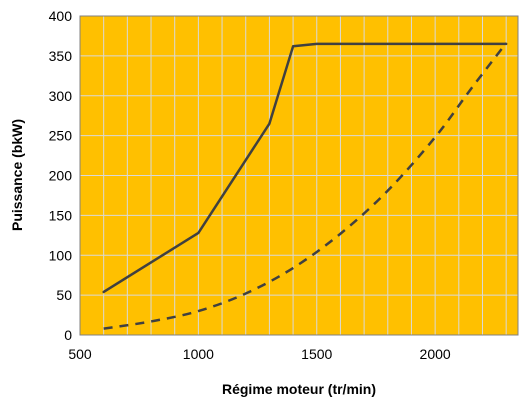  What do you see at coordinates (435, 354) in the screenshot?
I see `x-tick-label: 2000` at bounding box center [435, 354].